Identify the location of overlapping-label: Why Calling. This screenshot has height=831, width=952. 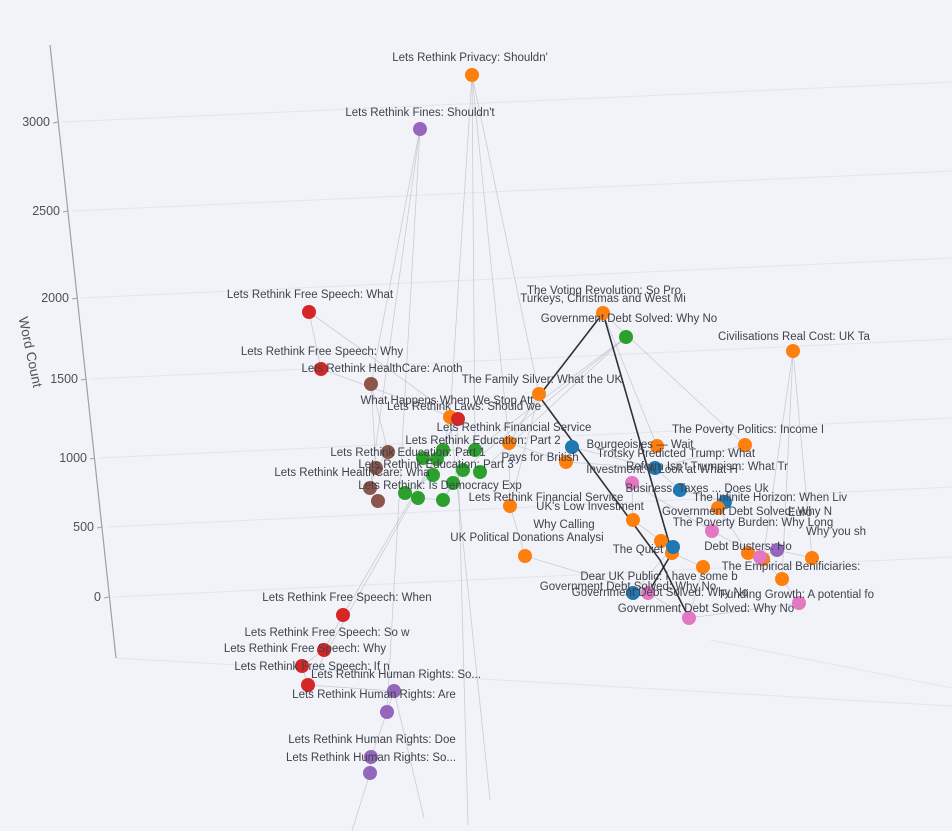
(563, 525).